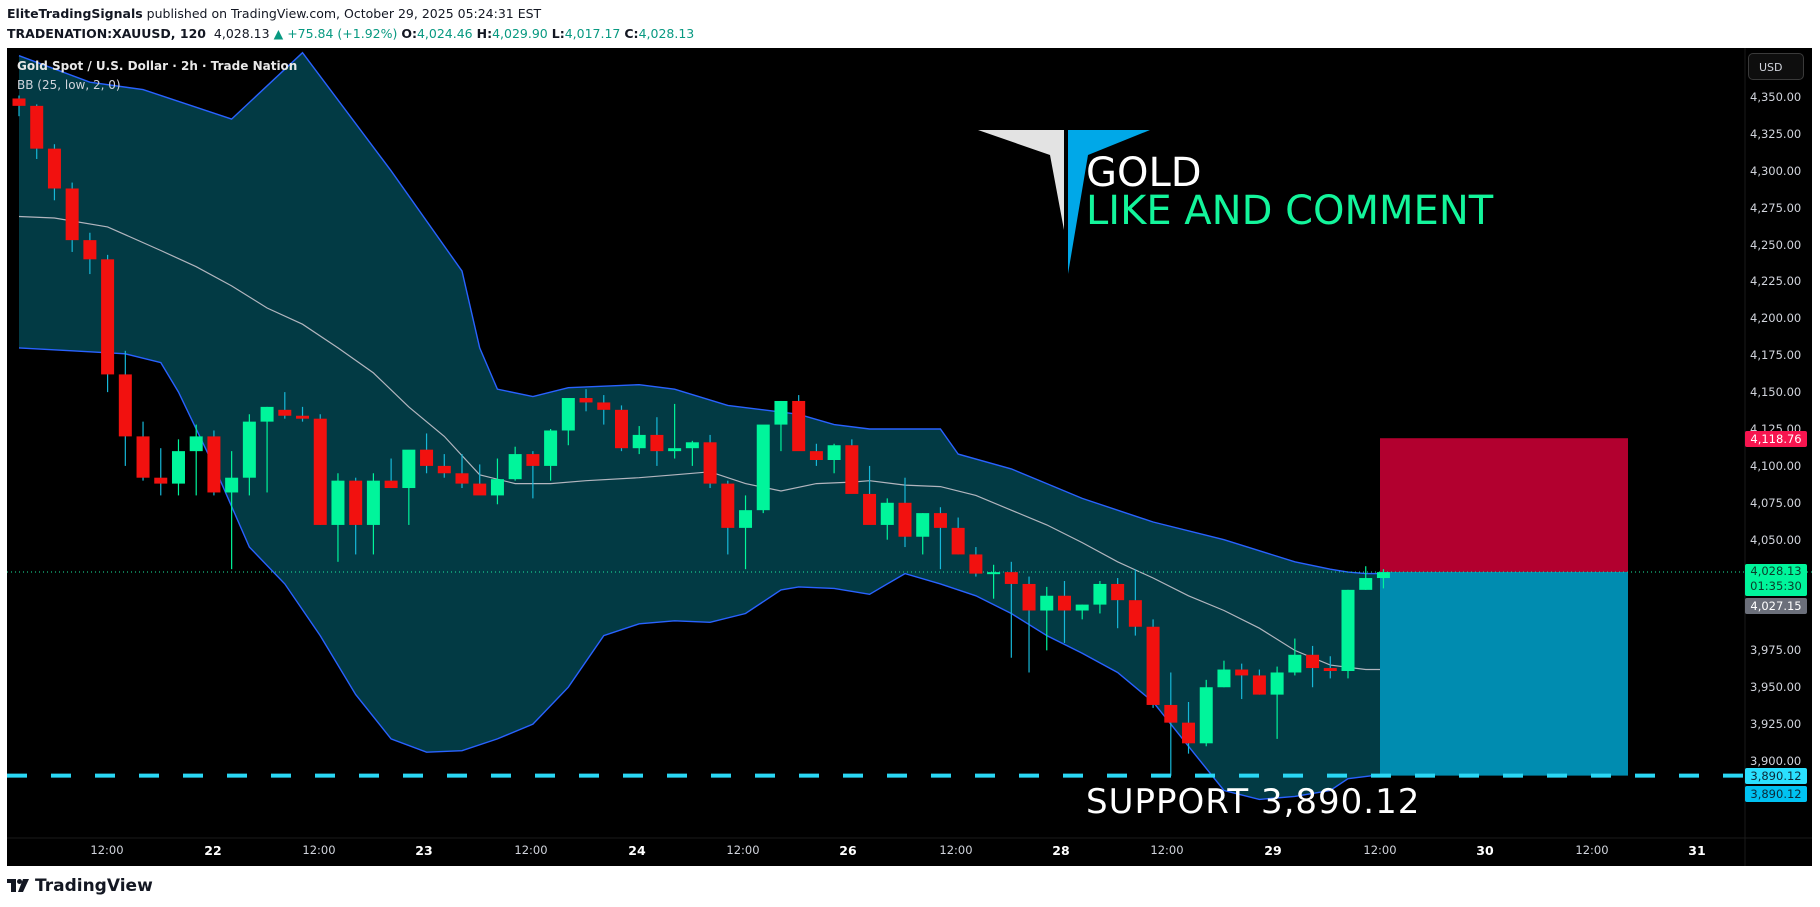  Describe the element at coordinates (520, 33) in the screenshot. I see `high-value: 4,029.90` at that location.